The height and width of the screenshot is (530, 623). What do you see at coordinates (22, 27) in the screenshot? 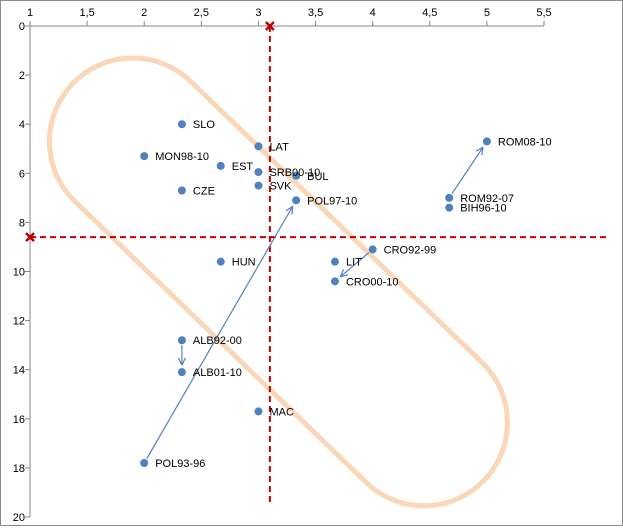
I see `y-tick-label: 0` at bounding box center [22, 27].